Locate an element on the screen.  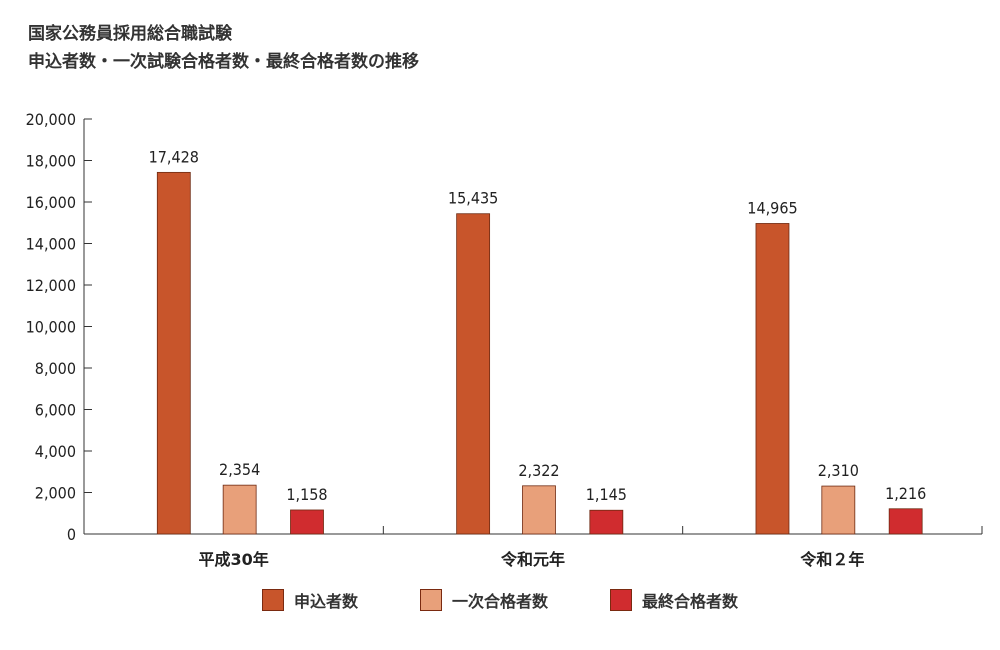
data-label: 2,322 is located at coordinates (538, 470).